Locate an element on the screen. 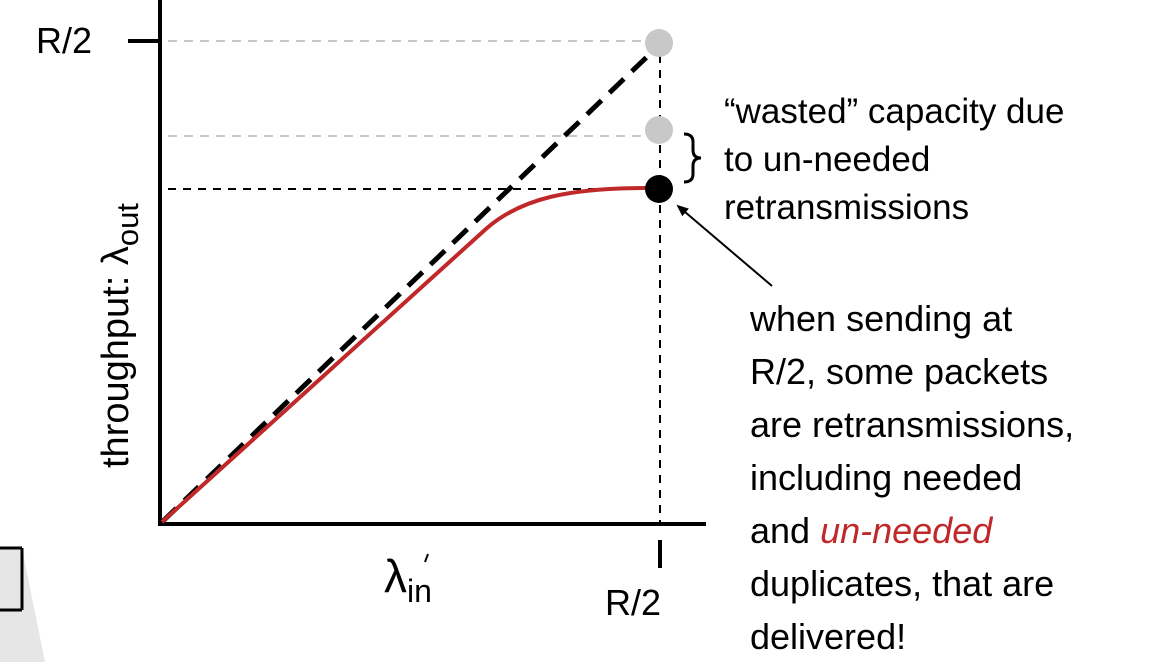  wasted-capacity-marker is located at coordinates (659, 130).